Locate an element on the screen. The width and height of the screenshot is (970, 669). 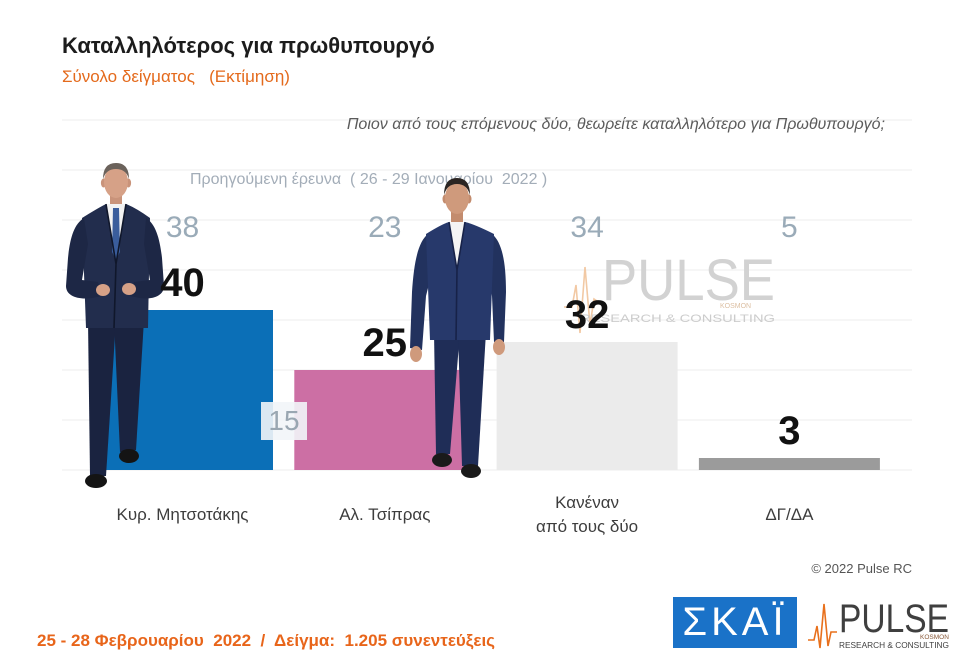
tsipras-figure is located at coordinates (458, 328).